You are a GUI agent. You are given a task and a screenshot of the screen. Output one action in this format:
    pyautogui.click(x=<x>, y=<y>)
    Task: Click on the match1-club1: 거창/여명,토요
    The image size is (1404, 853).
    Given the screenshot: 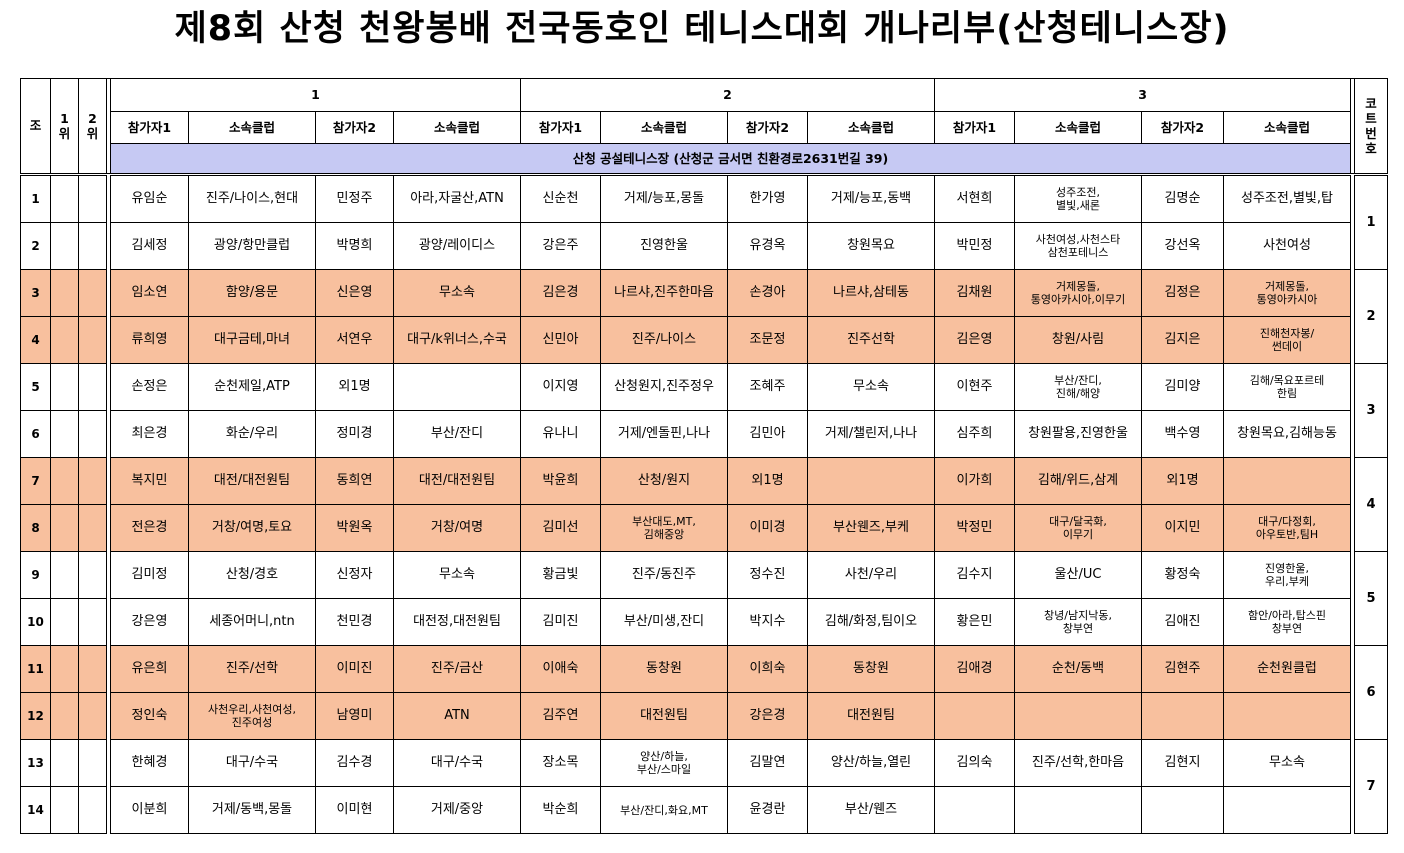 What is the action you would take?
    pyautogui.click(x=252, y=528)
    